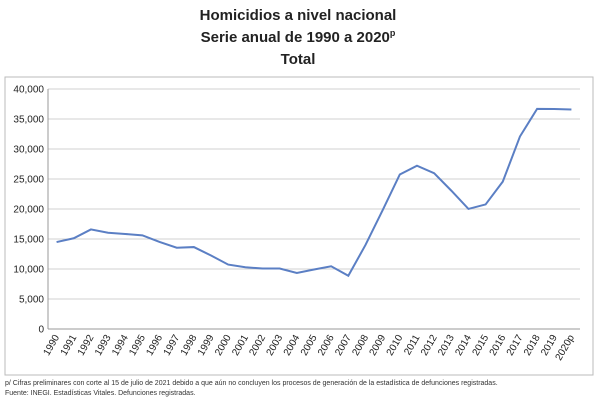 The height and width of the screenshot is (401, 600). I want to click on x-tick-label: 2012, so click(429, 345).